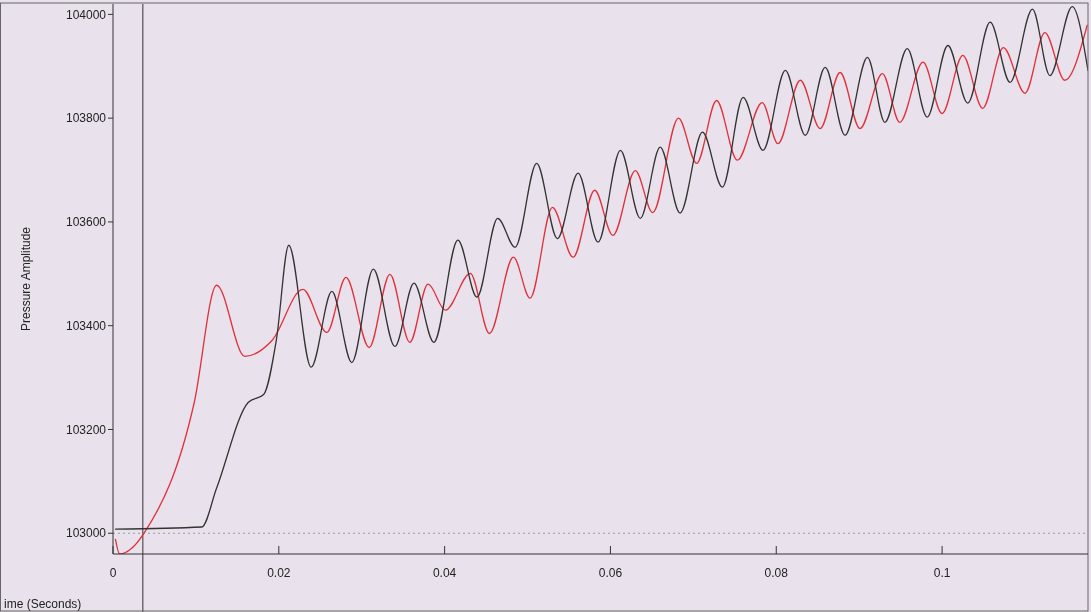 This screenshot has width=1091, height=612. I want to click on x-tick-label: 0.06, so click(610, 573).